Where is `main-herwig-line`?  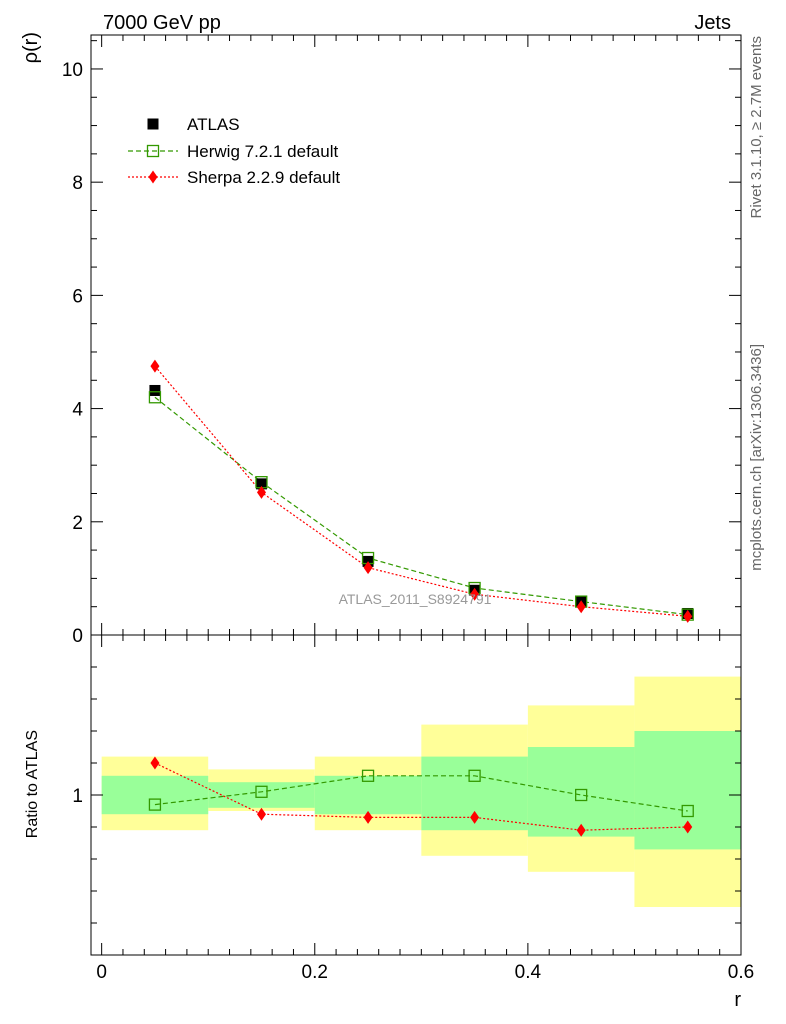 main-herwig-line is located at coordinates (421, 506).